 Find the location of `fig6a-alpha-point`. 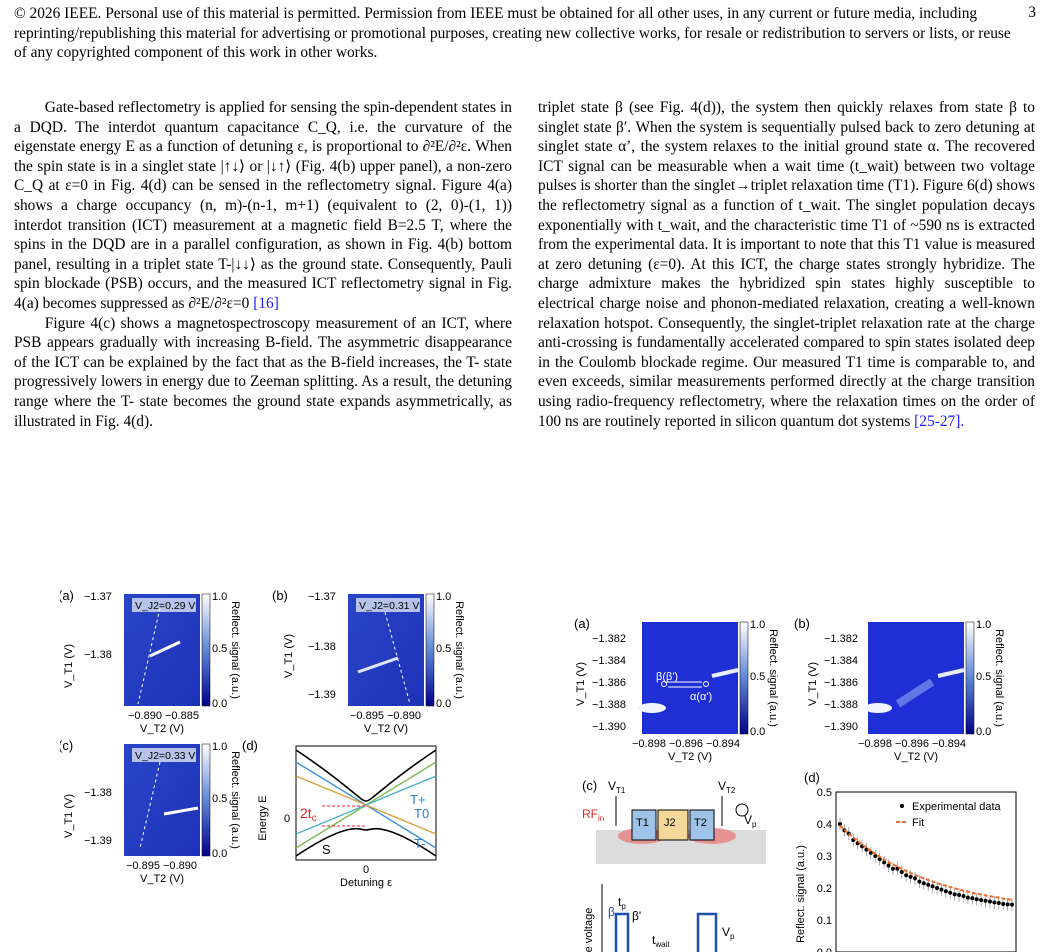

fig6a-alpha-point is located at coordinates (706, 684).